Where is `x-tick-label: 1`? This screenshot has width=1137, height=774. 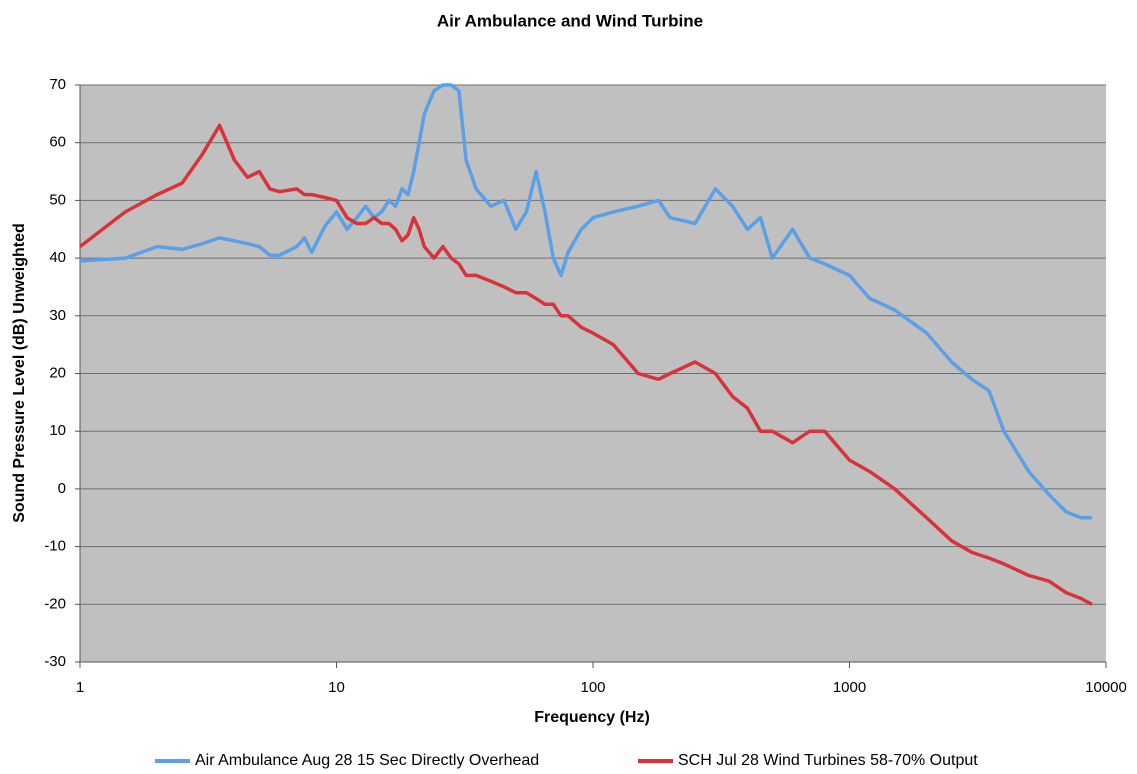 x-tick-label: 1 is located at coordinates (80, 687).